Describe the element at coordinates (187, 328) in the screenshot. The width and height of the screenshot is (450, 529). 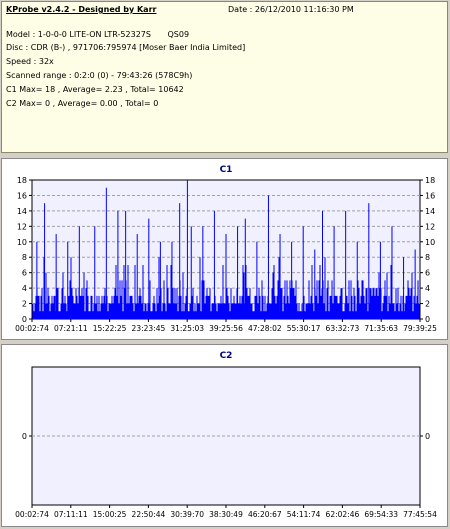
I see `x-tick-label: 31:25:03` at that location.